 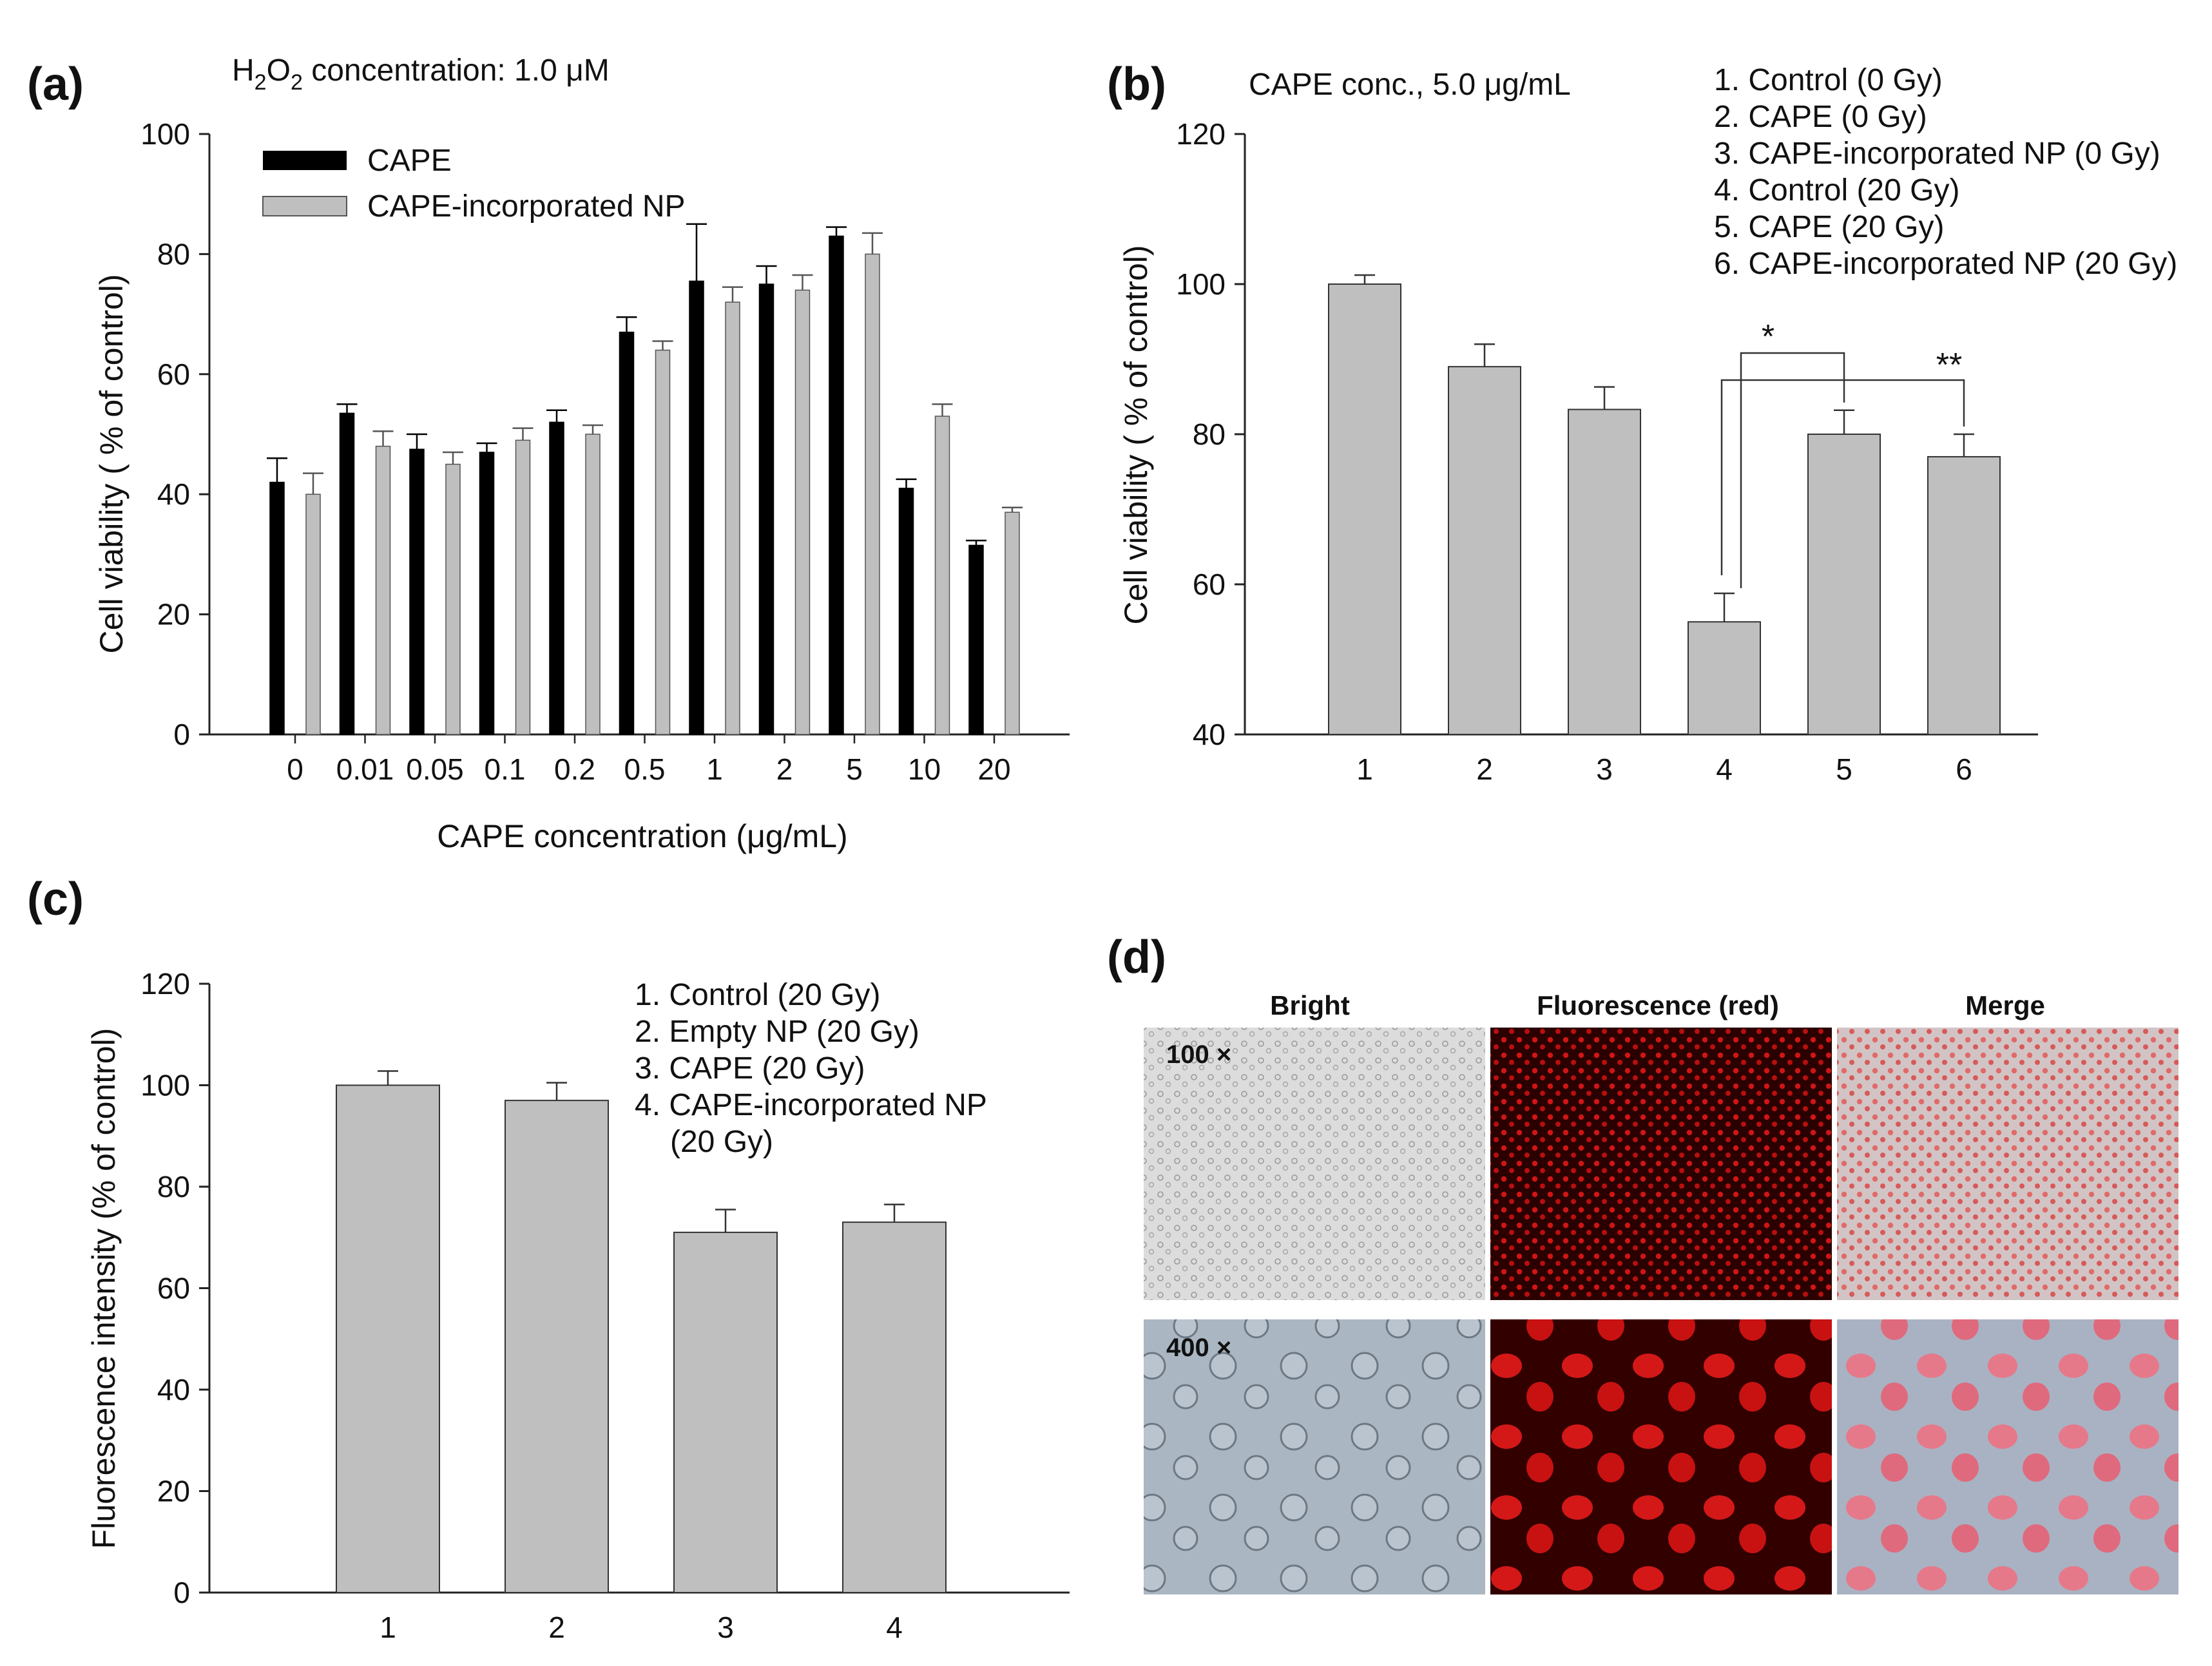 I want to click on panel-a-label: (a), so click(x=55, y=84).